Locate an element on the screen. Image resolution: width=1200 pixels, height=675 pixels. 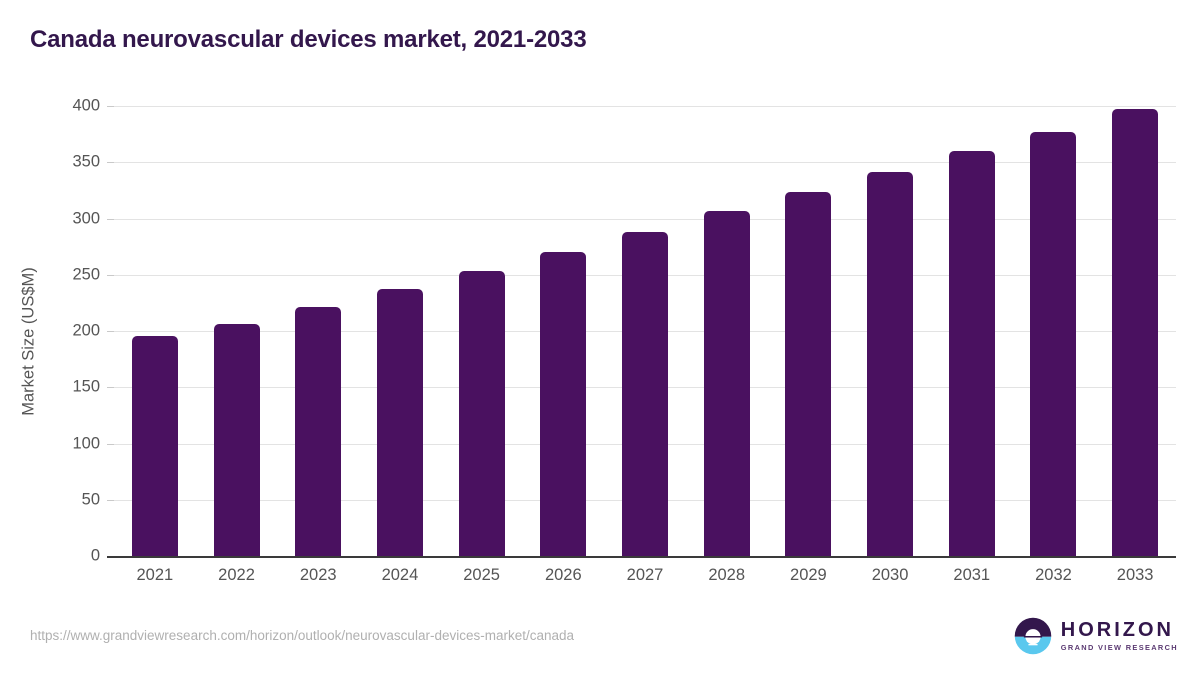
y-axis-tick-label: 150 is located at coordinates (86, 386).